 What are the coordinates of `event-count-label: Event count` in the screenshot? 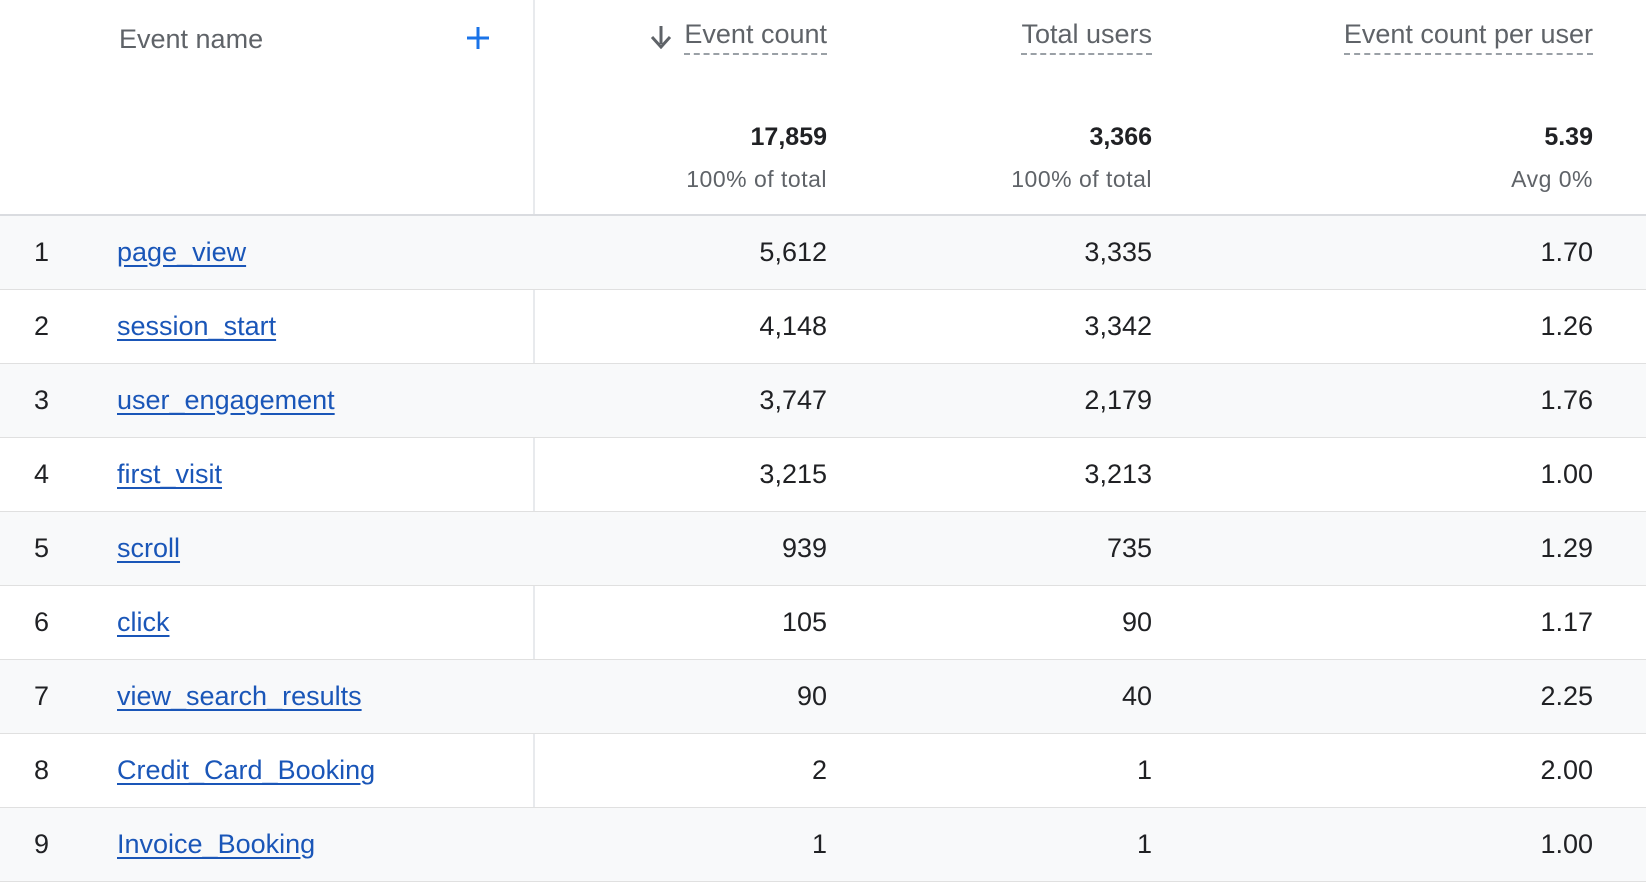 It's located at (755, 35).